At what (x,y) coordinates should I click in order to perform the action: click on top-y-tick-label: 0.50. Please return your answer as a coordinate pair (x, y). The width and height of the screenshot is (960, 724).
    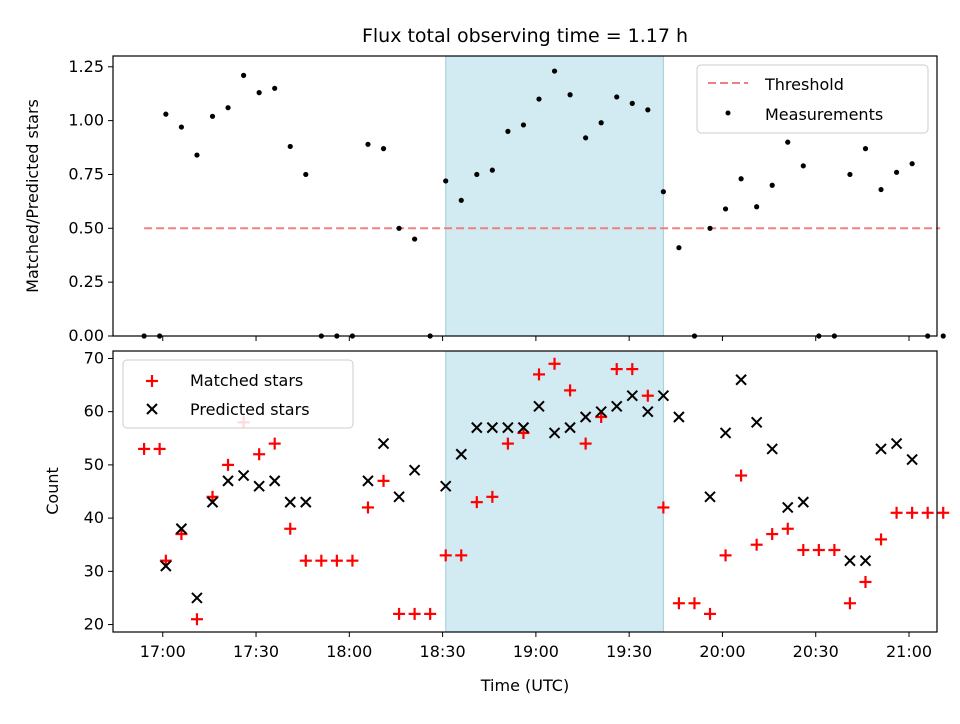
    Looking at the image, I should click on (86, 227).